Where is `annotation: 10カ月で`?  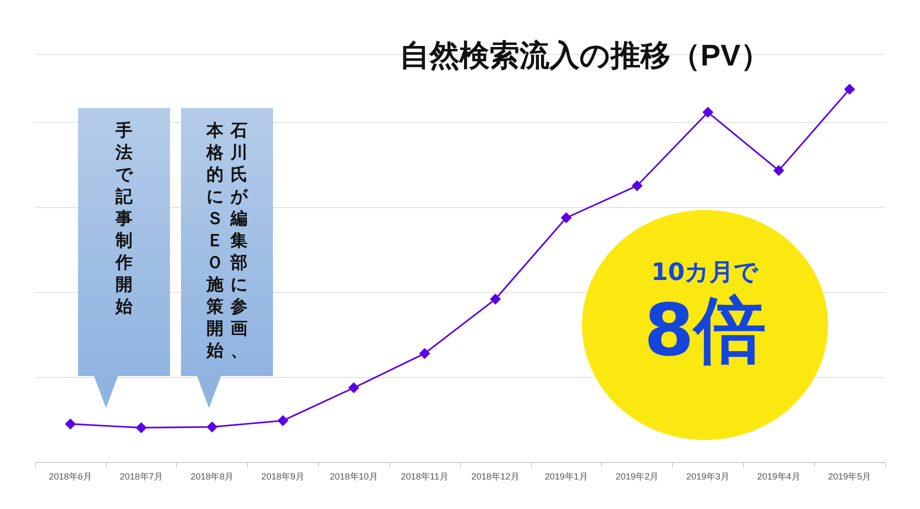
annotation: 10カ月で is located at coordinates (705, 272).